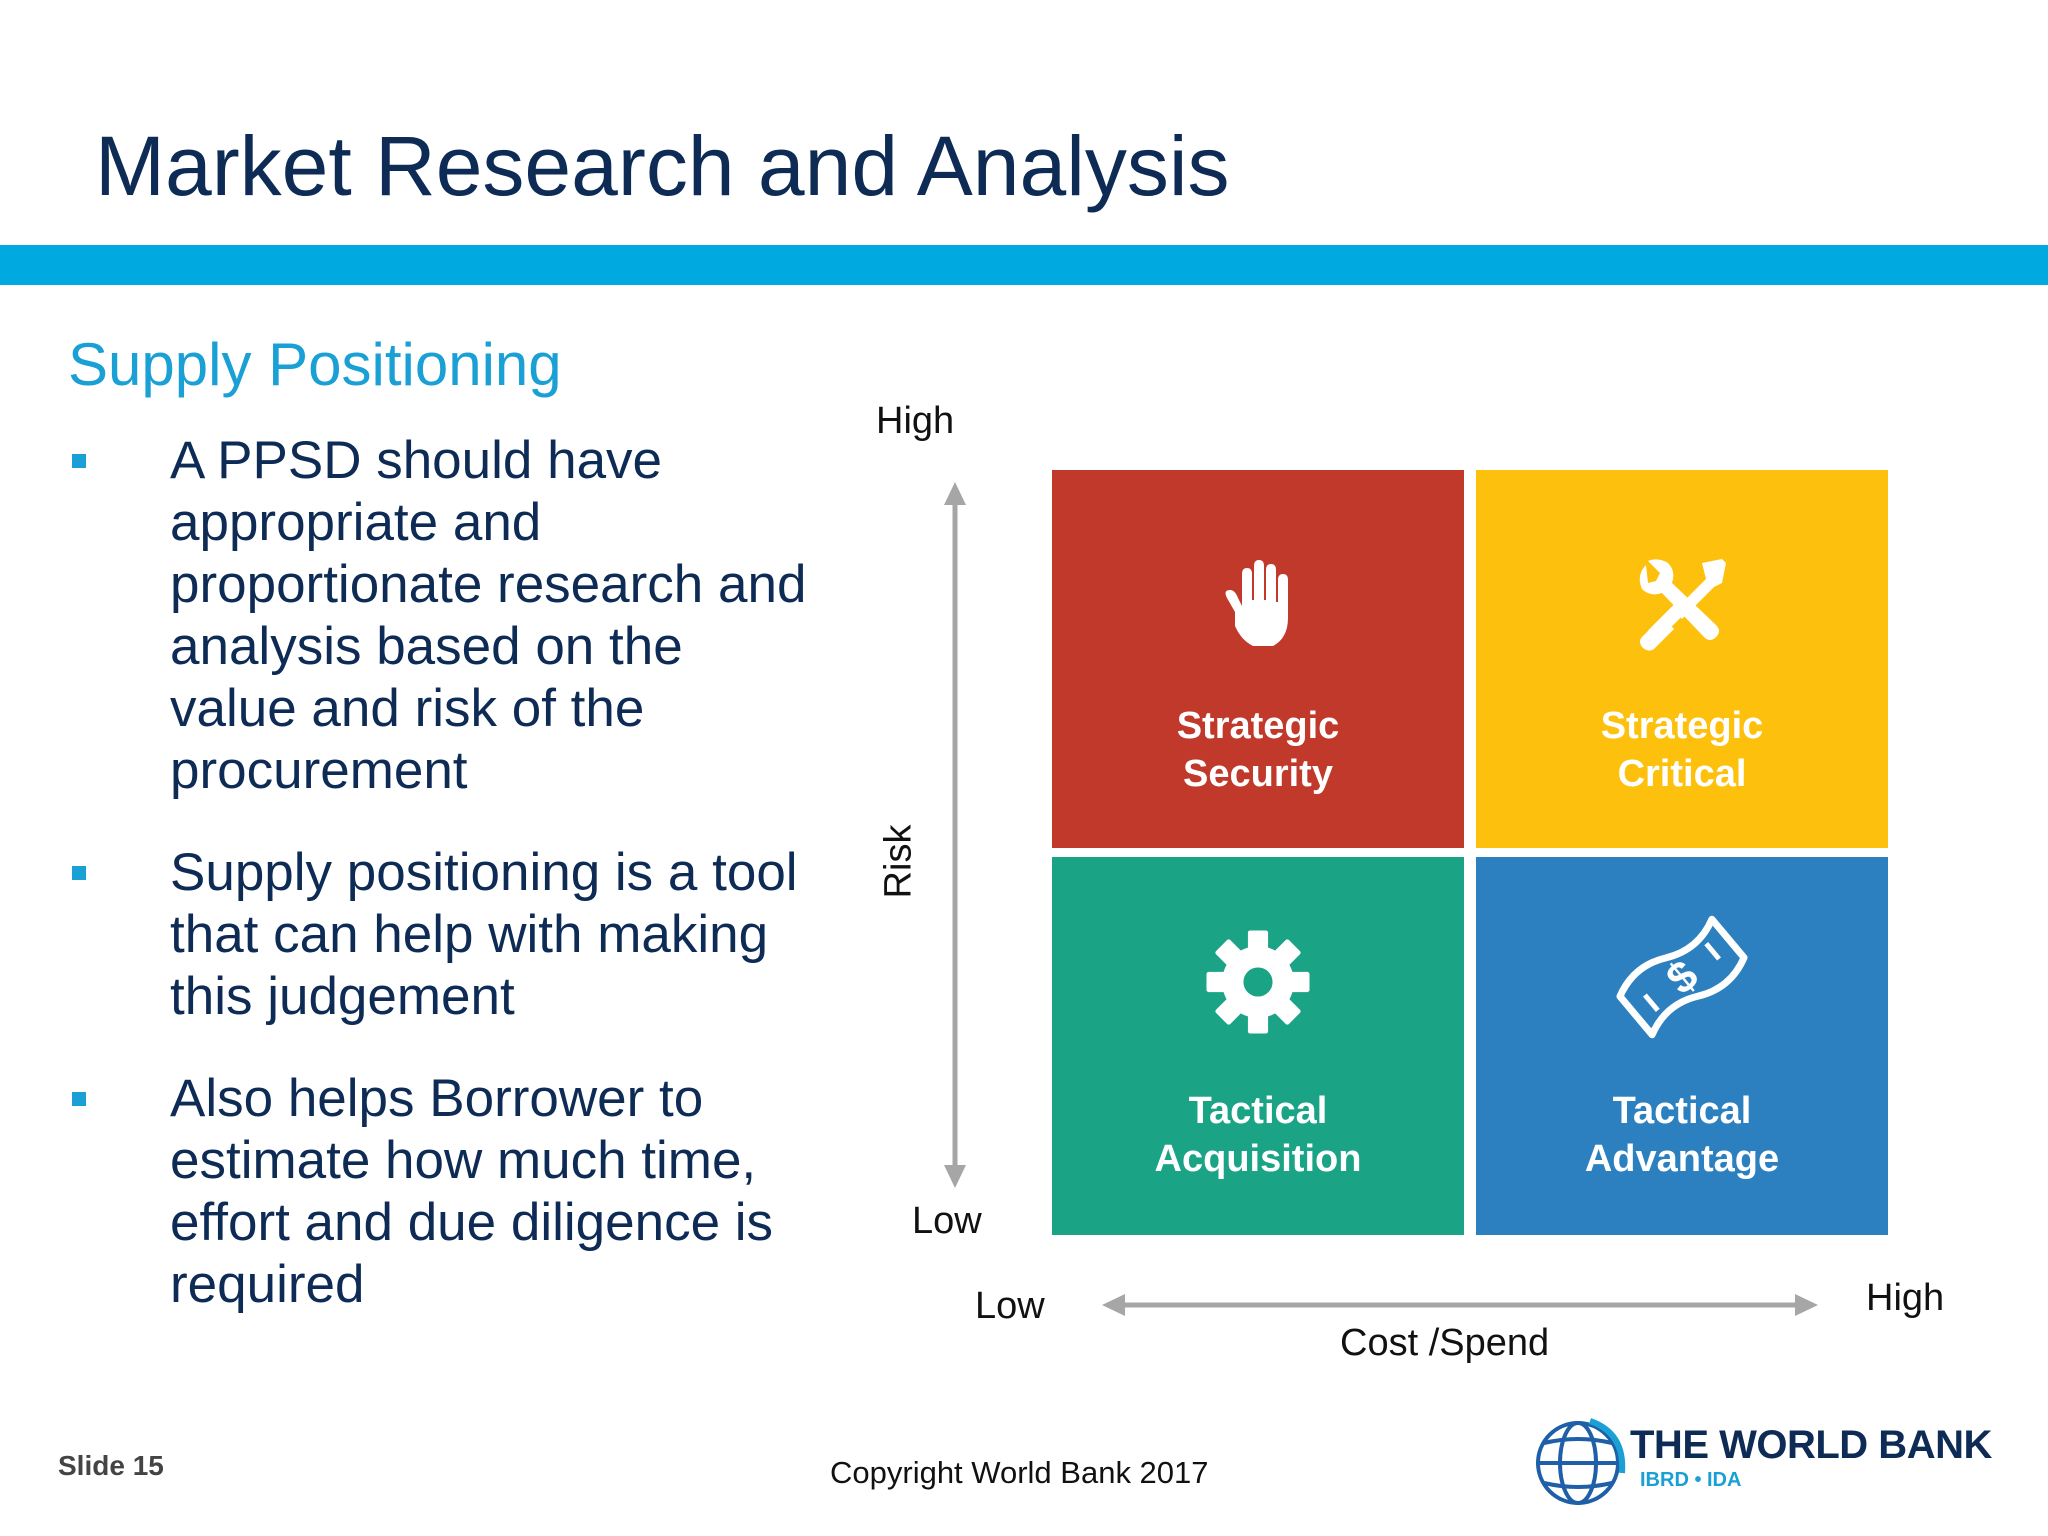  Describe the element at coordinates (1024, 265) in the screenshot. I see `title-divider-bar` at that location.